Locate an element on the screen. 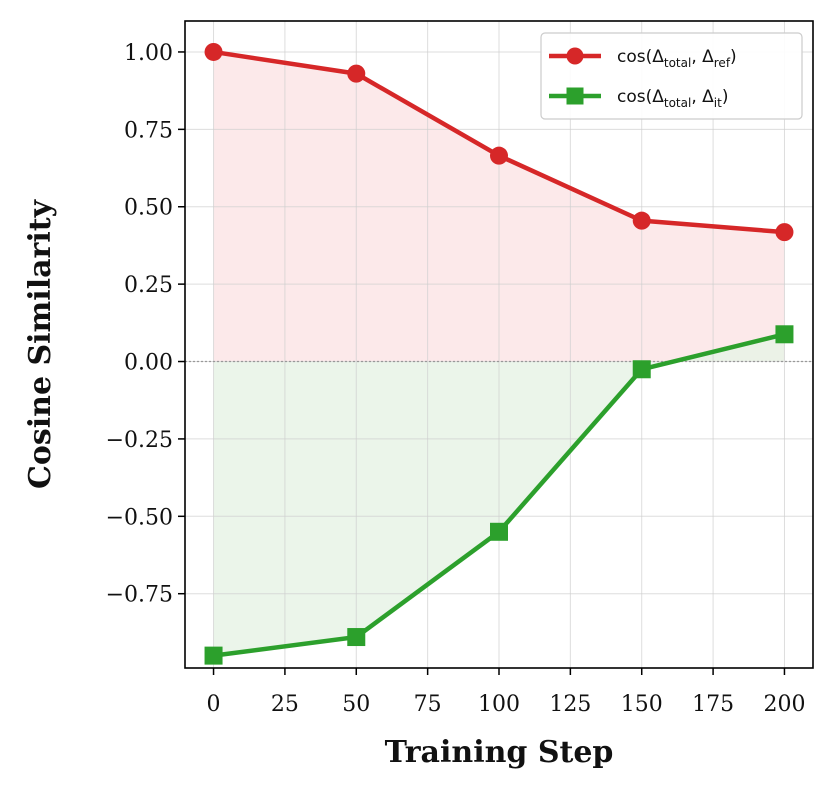  legend: cos(Δtotal, Δref) cos(Δtotal, Δit) is located at coordinates (671, 76).